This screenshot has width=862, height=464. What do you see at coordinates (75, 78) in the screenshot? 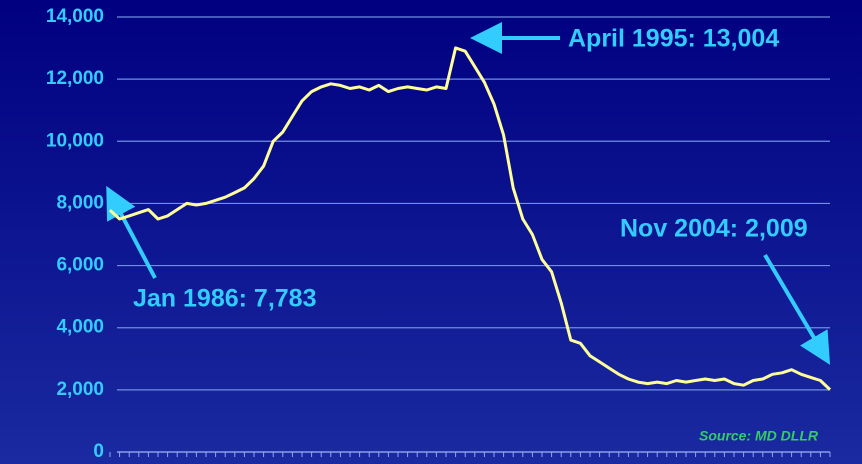
I see `y-tick-label: 12,000` at bounding box center [75, 78].